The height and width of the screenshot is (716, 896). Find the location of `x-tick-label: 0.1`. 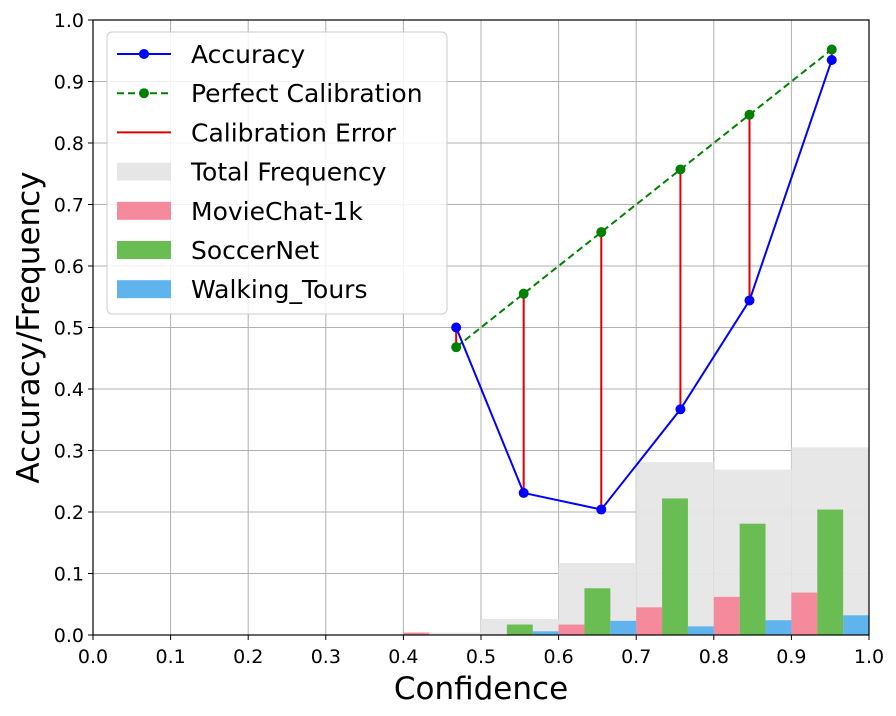

x-tick-label: 0.1 is located at coordinates (170, 657).